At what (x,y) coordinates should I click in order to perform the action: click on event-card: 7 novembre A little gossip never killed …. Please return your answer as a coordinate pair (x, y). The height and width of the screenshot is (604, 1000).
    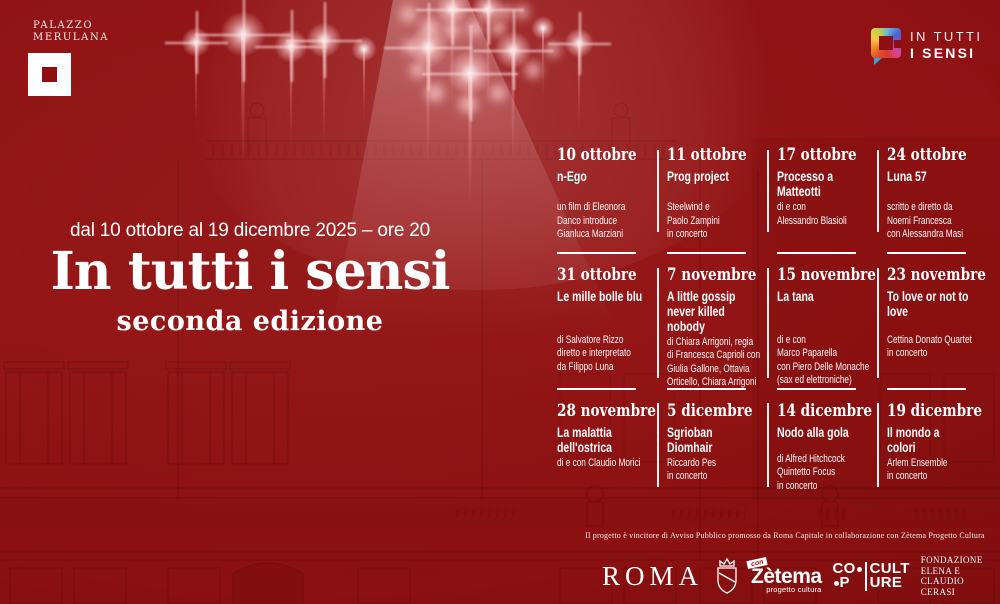
    Looking at the image, I should click on (712, 321).